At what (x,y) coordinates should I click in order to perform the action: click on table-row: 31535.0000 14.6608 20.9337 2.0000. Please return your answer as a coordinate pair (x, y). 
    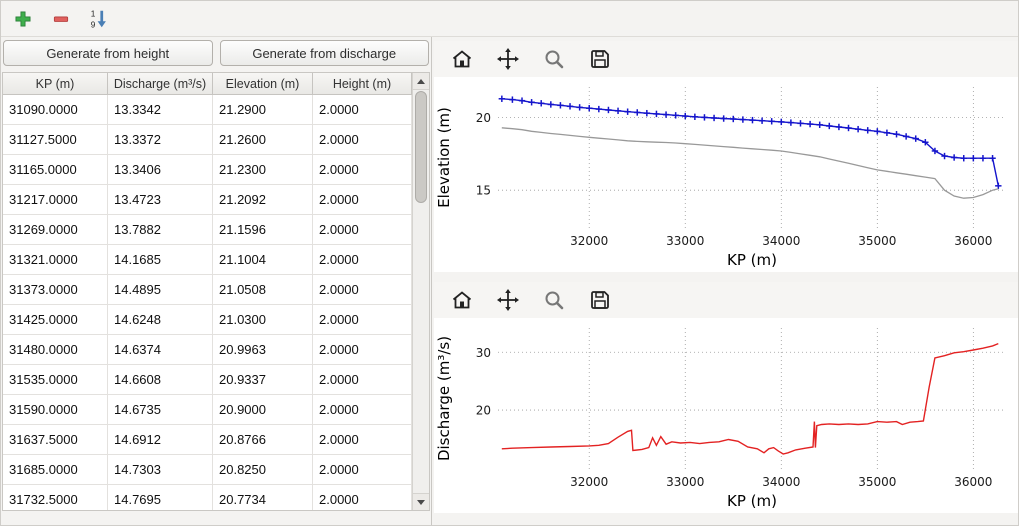
    Looking at the image, I should click on (207, 380).